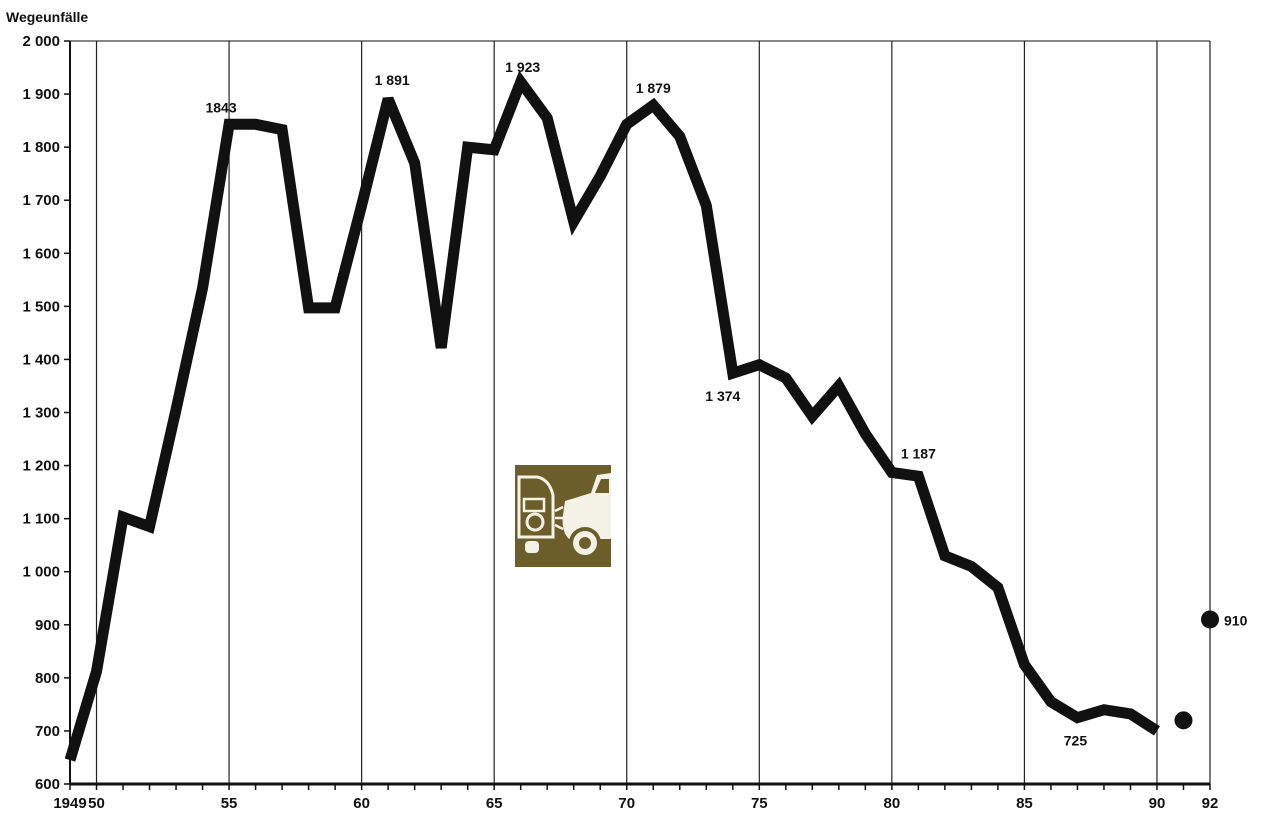  Describe the element at coordinates (635, 803) in the screenshot. I see `x-tick-labels: 1949 50 55 60 65 70 75 80 85 90 92` at that location.